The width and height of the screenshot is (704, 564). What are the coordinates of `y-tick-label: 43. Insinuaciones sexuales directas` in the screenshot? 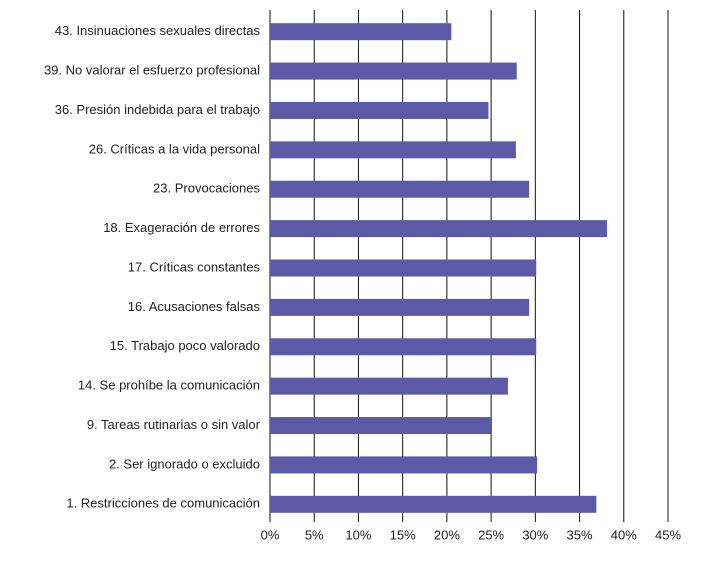 It's located at (158, 30).